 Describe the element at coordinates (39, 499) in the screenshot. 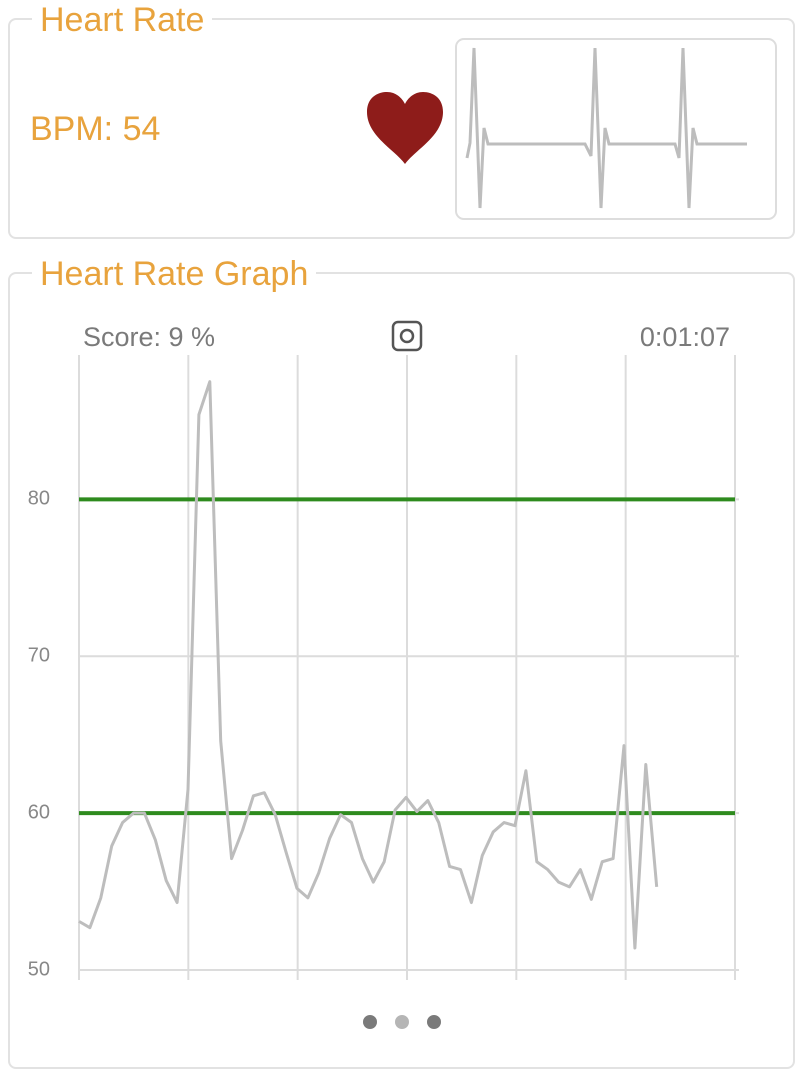

I see `y-tick-label: 80` at that location.